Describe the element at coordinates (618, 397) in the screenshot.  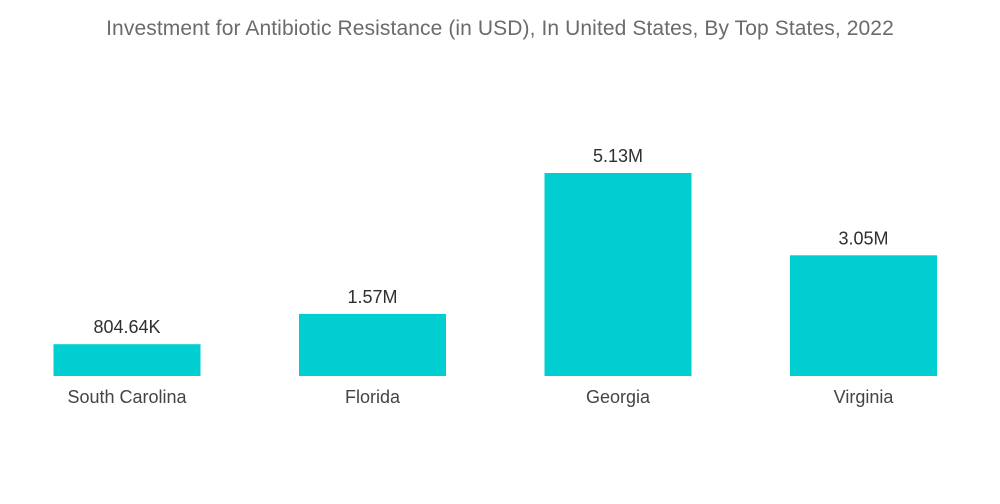
I see `category-label: Georgia` at that location.